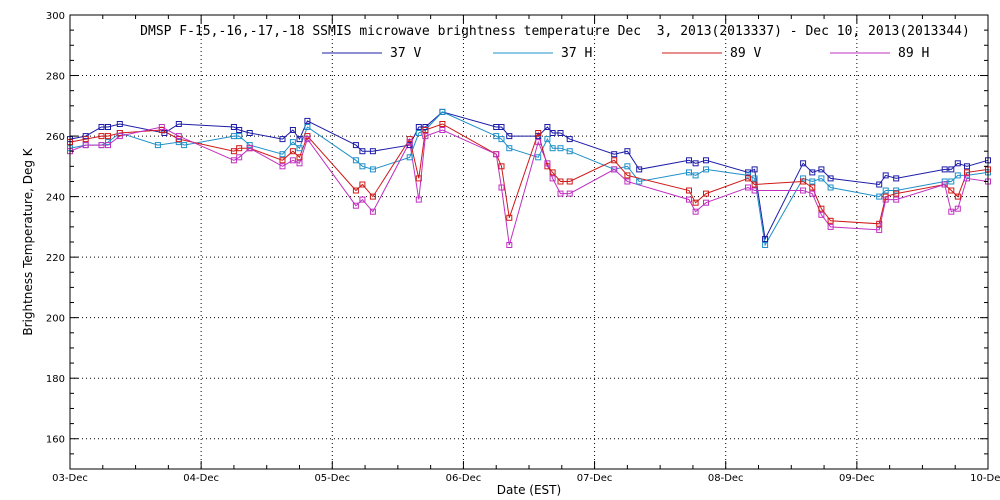 This screenshot has height=500, width=1000. What do you see at coordinates (201, 478) in the screenshot?
I see `x-tick-label: 04-Dec` at bounding box center [201, 478].